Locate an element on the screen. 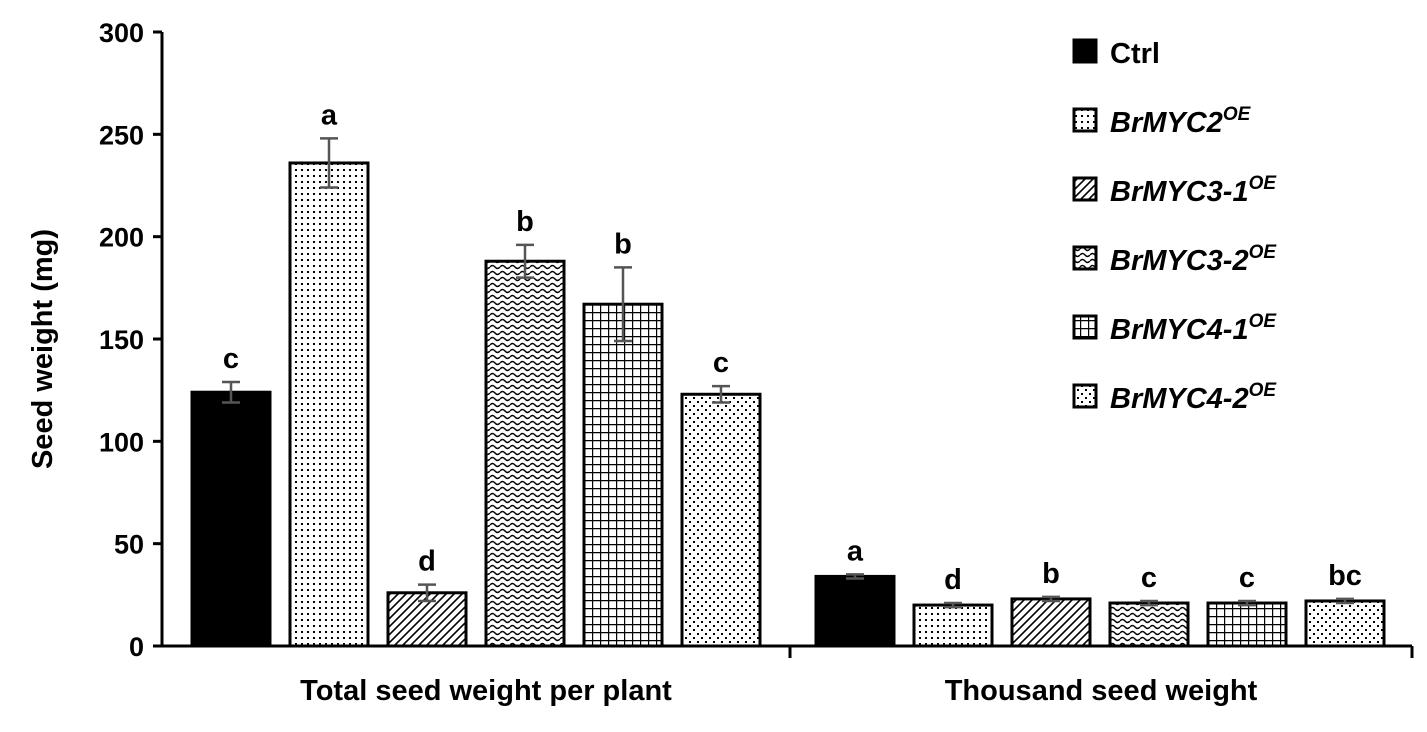 The width and height of the screenshot is (1427, 732). significance-label-0-4: b is located at coordinates (623, 244).